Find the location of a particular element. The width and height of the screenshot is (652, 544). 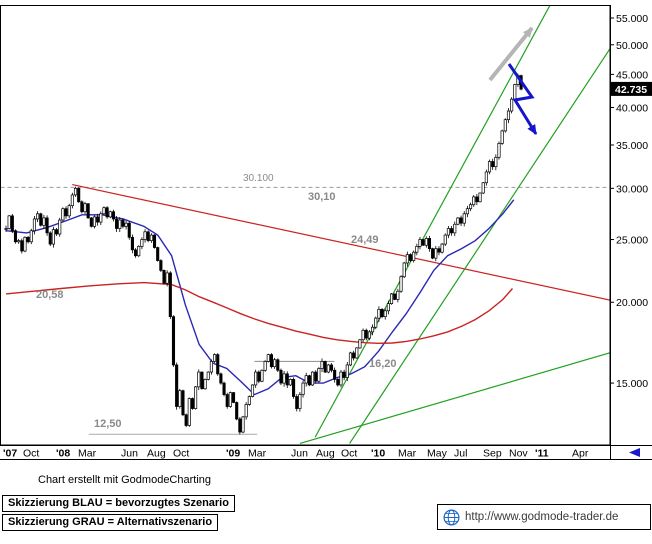

website-box: http://www.godmode-trader.de is located at coordinates (544, 517).